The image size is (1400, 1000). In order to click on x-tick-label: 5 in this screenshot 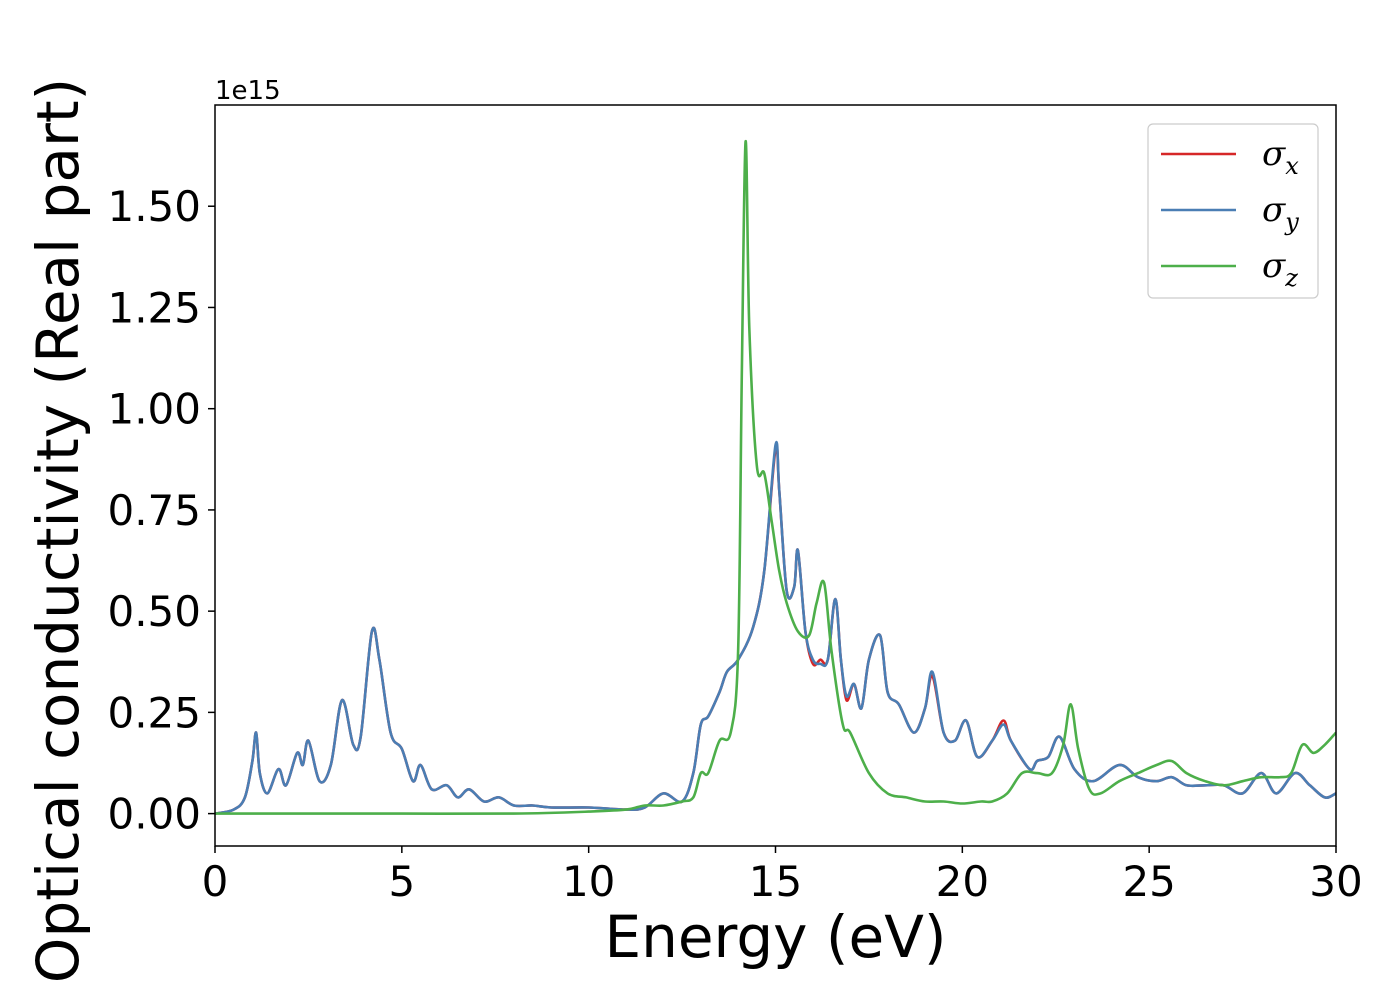, I will do `click(401, 881)`.